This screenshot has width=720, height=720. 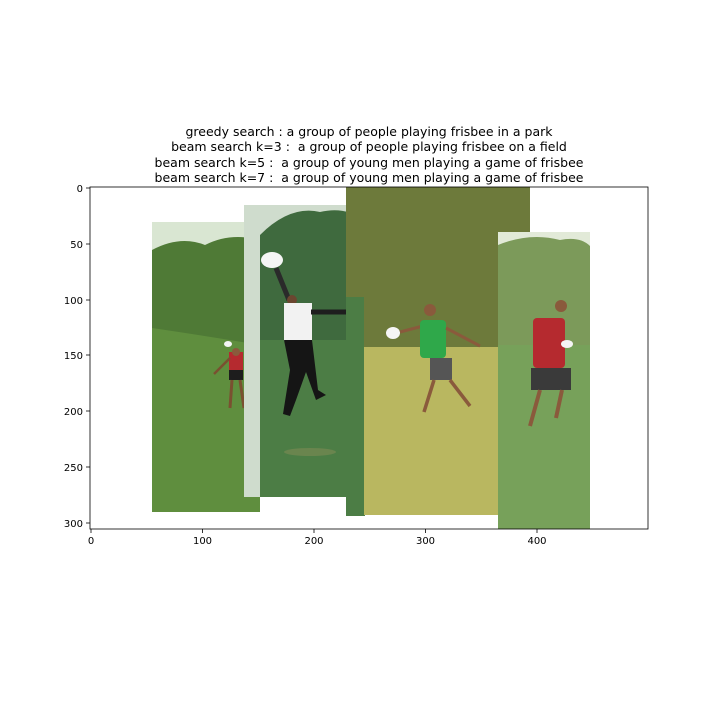 I want to click on x-tick-label: 0, so click(x=91, y=541).